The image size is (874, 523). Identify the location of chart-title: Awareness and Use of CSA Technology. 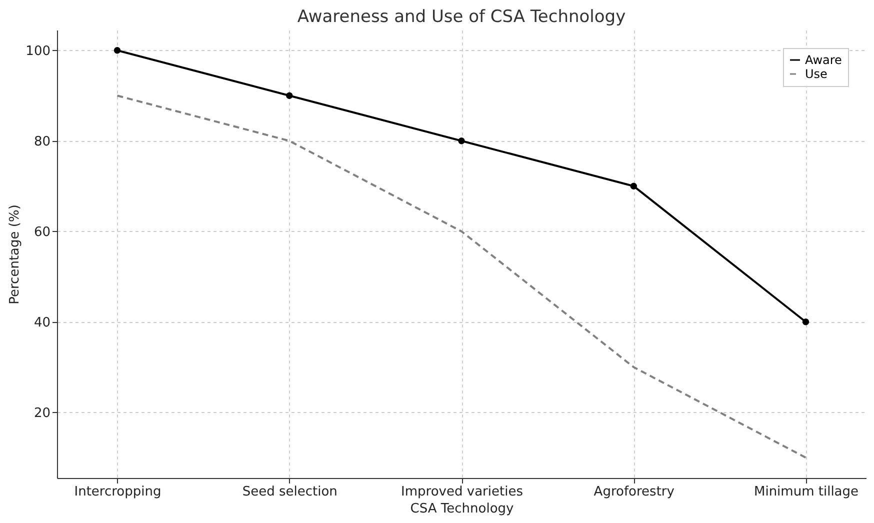
(461, 17).